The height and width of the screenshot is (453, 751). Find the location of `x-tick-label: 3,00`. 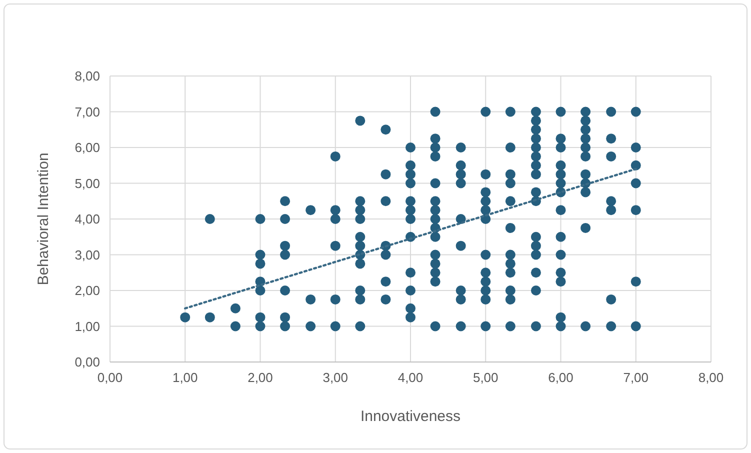

x-tick-label: 3,00 is located at coordinates (335, 377).